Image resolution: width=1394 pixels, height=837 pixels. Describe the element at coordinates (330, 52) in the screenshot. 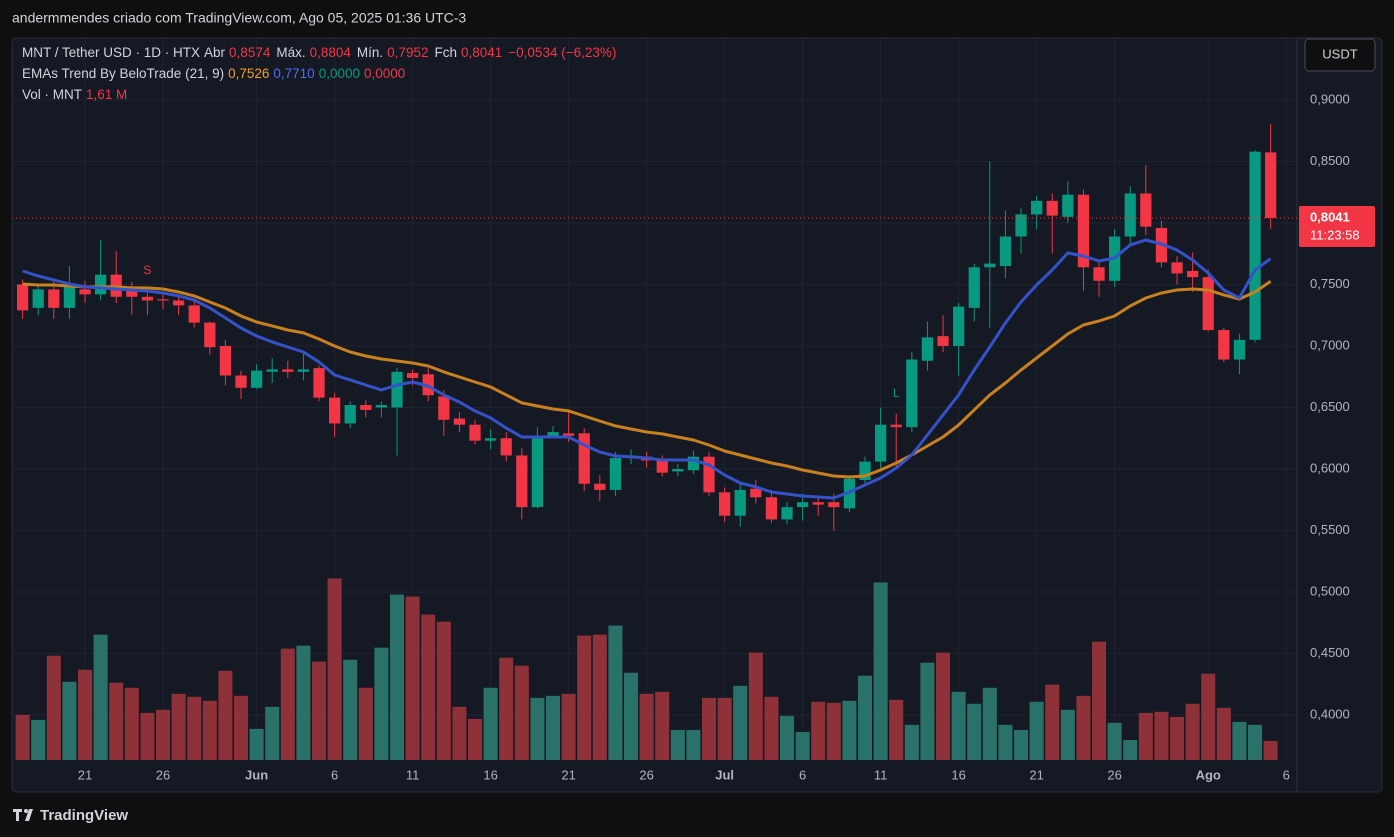

I see `legend-ohlc-value: 0,8804` at that location.